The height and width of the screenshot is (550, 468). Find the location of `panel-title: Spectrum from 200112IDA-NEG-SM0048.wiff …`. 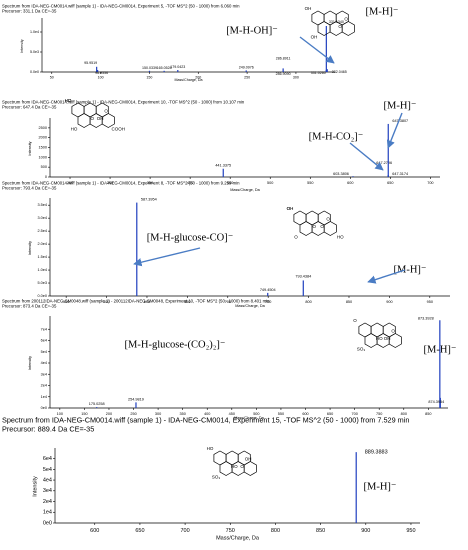

panel-title: Spectrum from 200112IDA-NEG-SM0048.wiff … is located at coordinates (136, 300).